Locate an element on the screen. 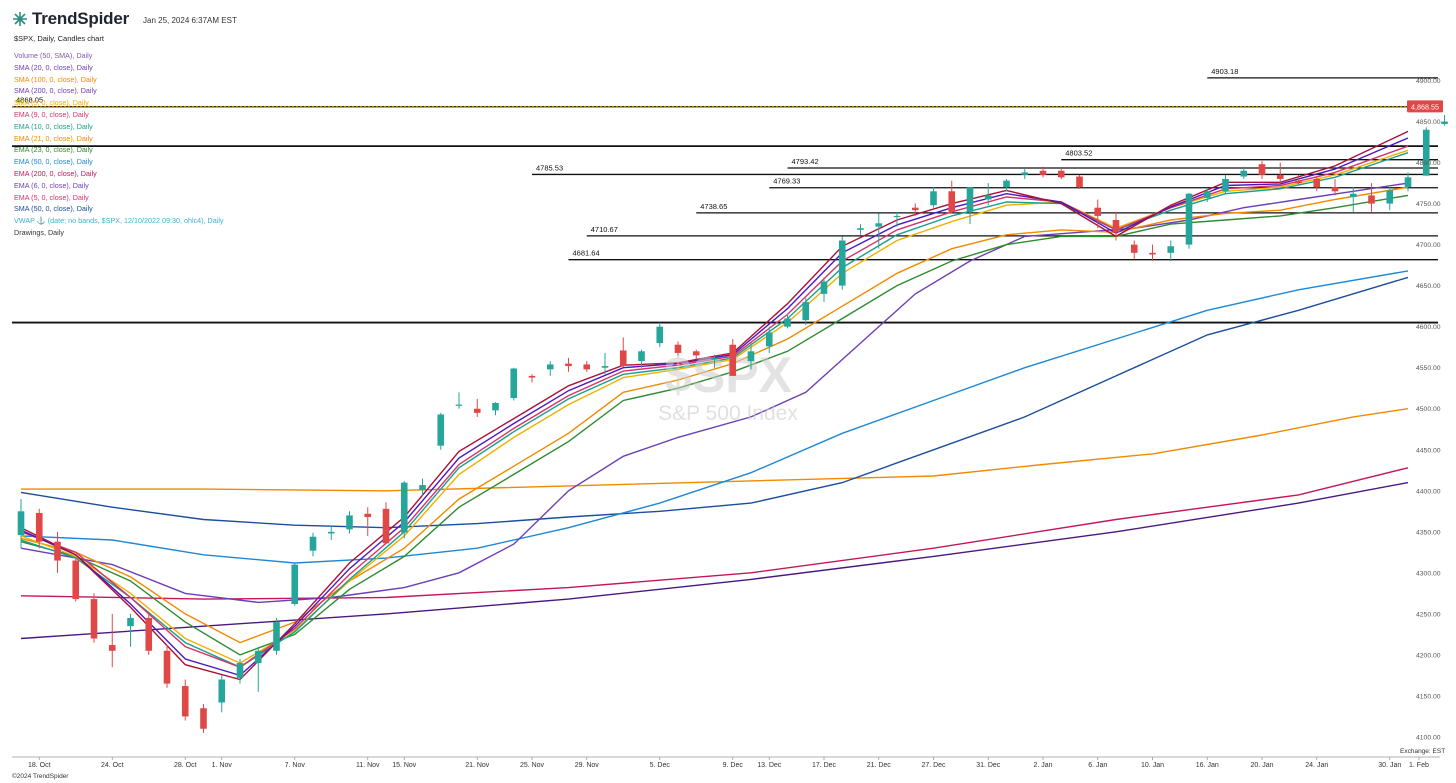 This screenshot has height=783, width=1456. timestamp: Jan 25, 2024 6:37AM EST is located at coordinates (190, 20).